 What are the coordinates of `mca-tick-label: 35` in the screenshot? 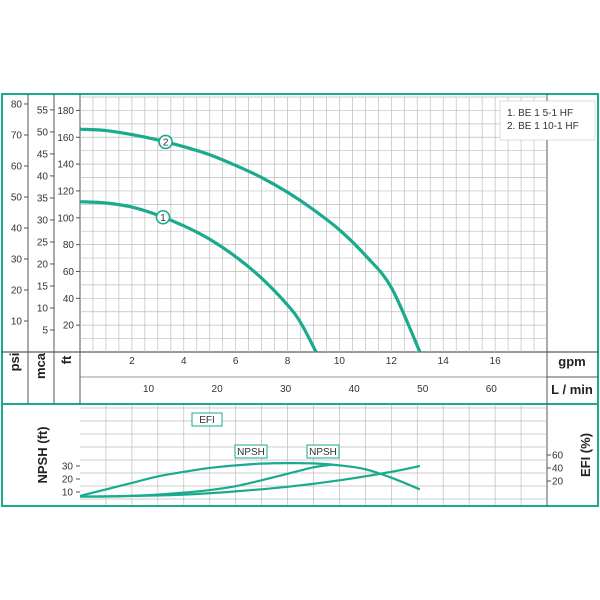 It's located at (43, 198).